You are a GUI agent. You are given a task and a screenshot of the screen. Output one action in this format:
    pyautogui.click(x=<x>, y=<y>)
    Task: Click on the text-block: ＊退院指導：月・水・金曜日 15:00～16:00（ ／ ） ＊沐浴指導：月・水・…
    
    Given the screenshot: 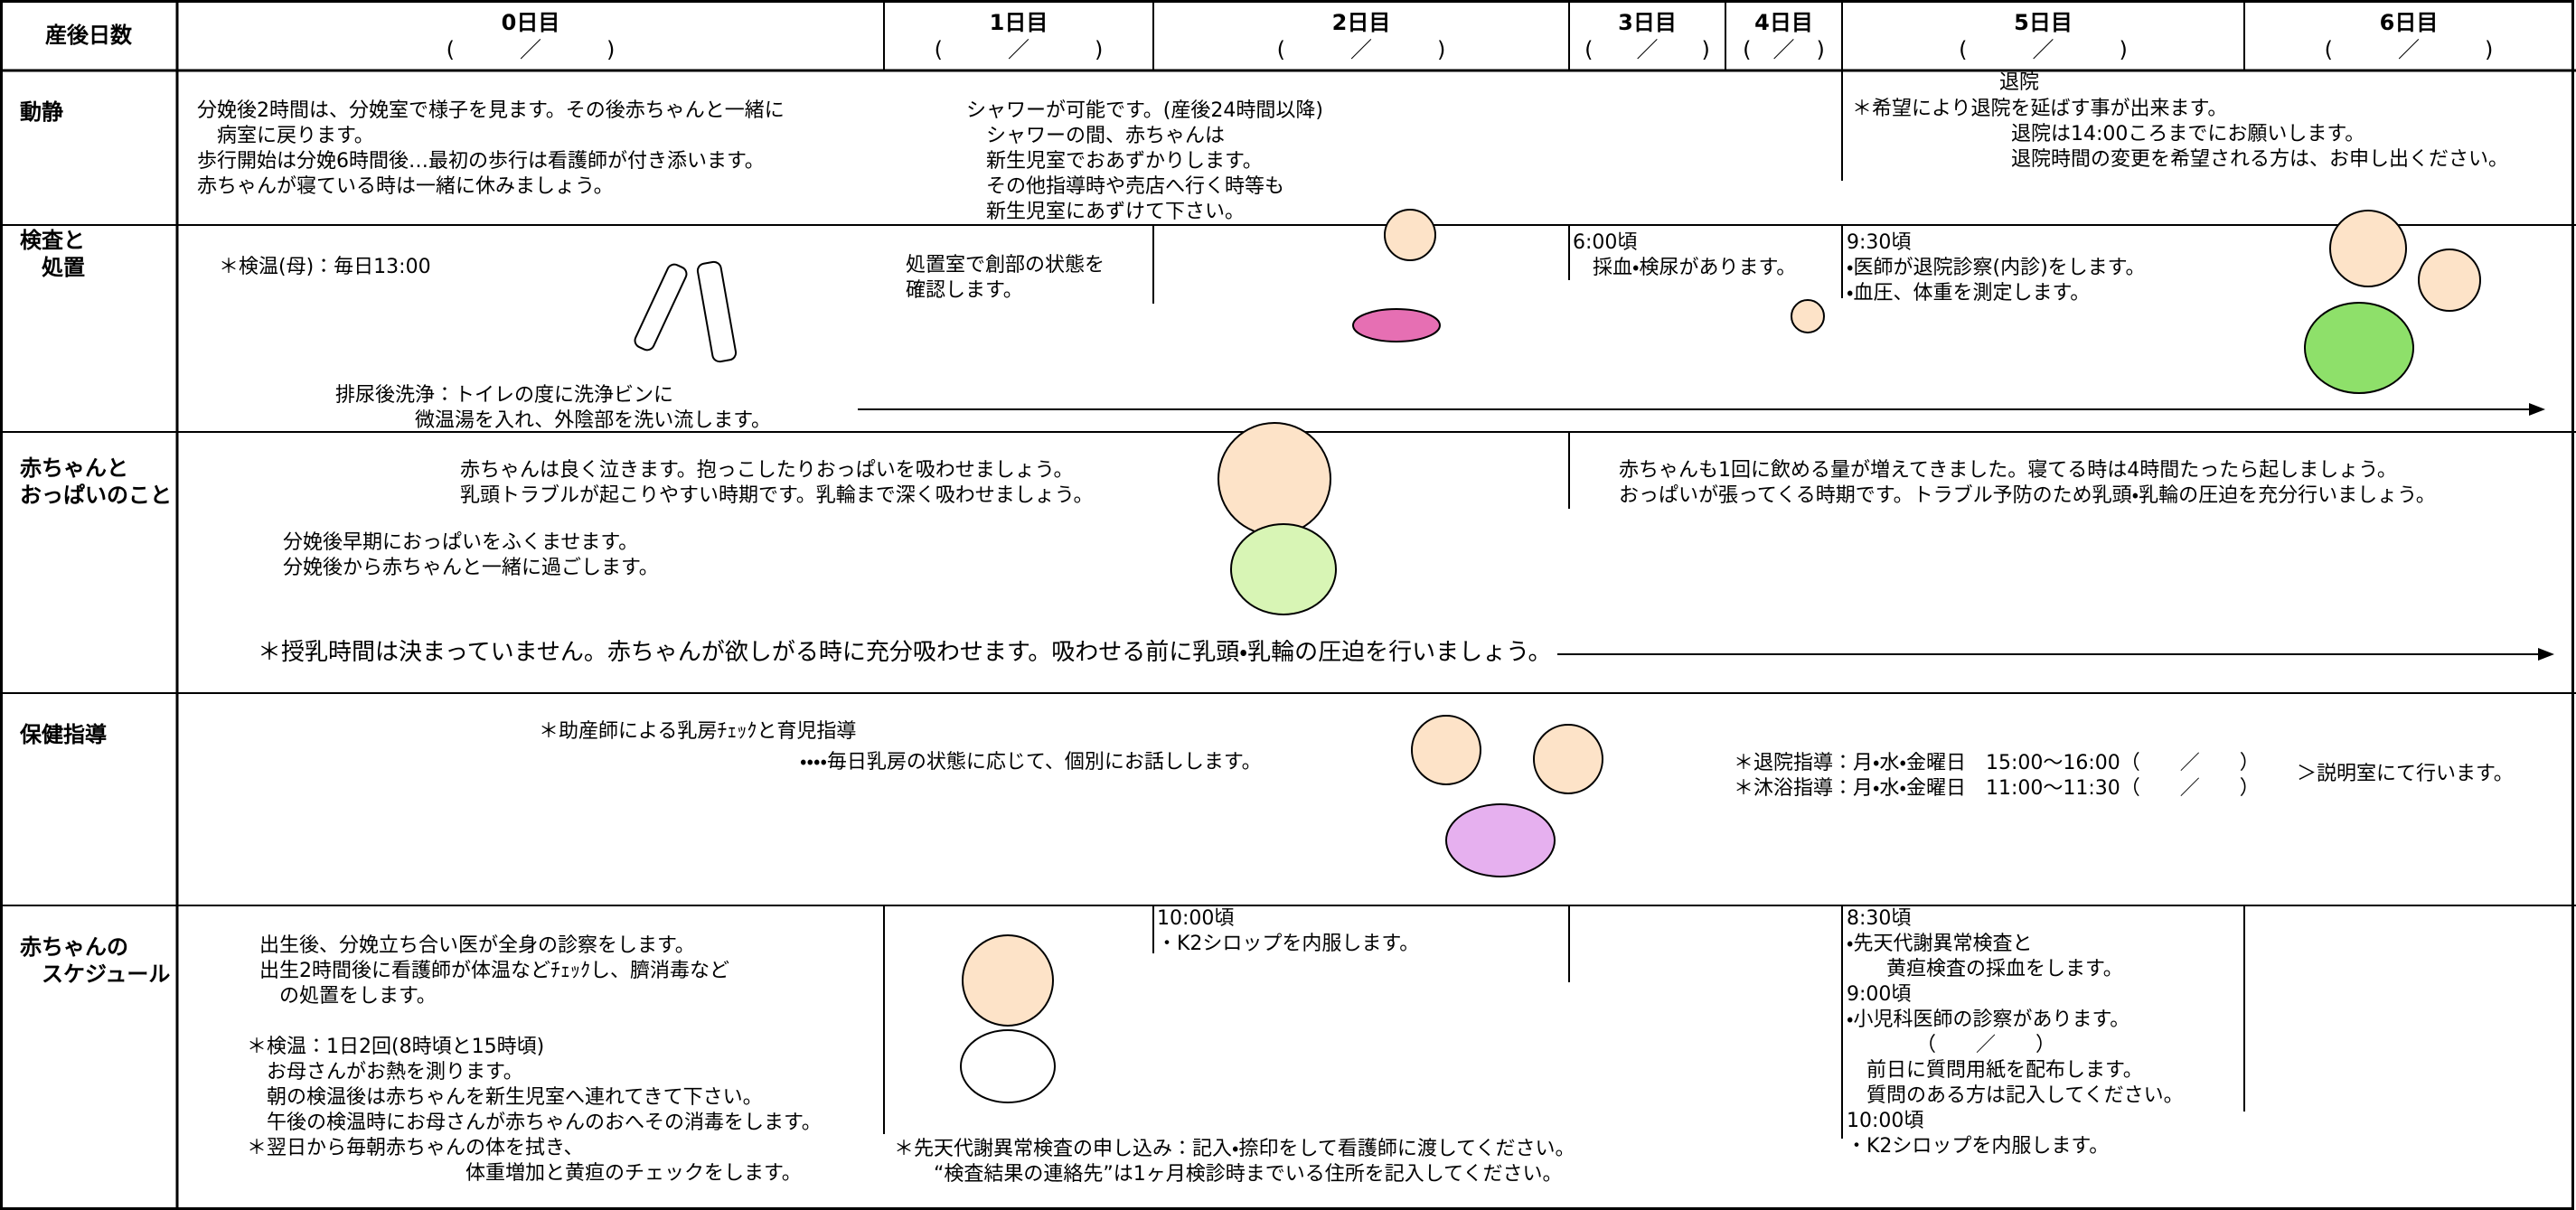 What is the action you would take?
    pyautogui.click(x=1997, y=776)
    